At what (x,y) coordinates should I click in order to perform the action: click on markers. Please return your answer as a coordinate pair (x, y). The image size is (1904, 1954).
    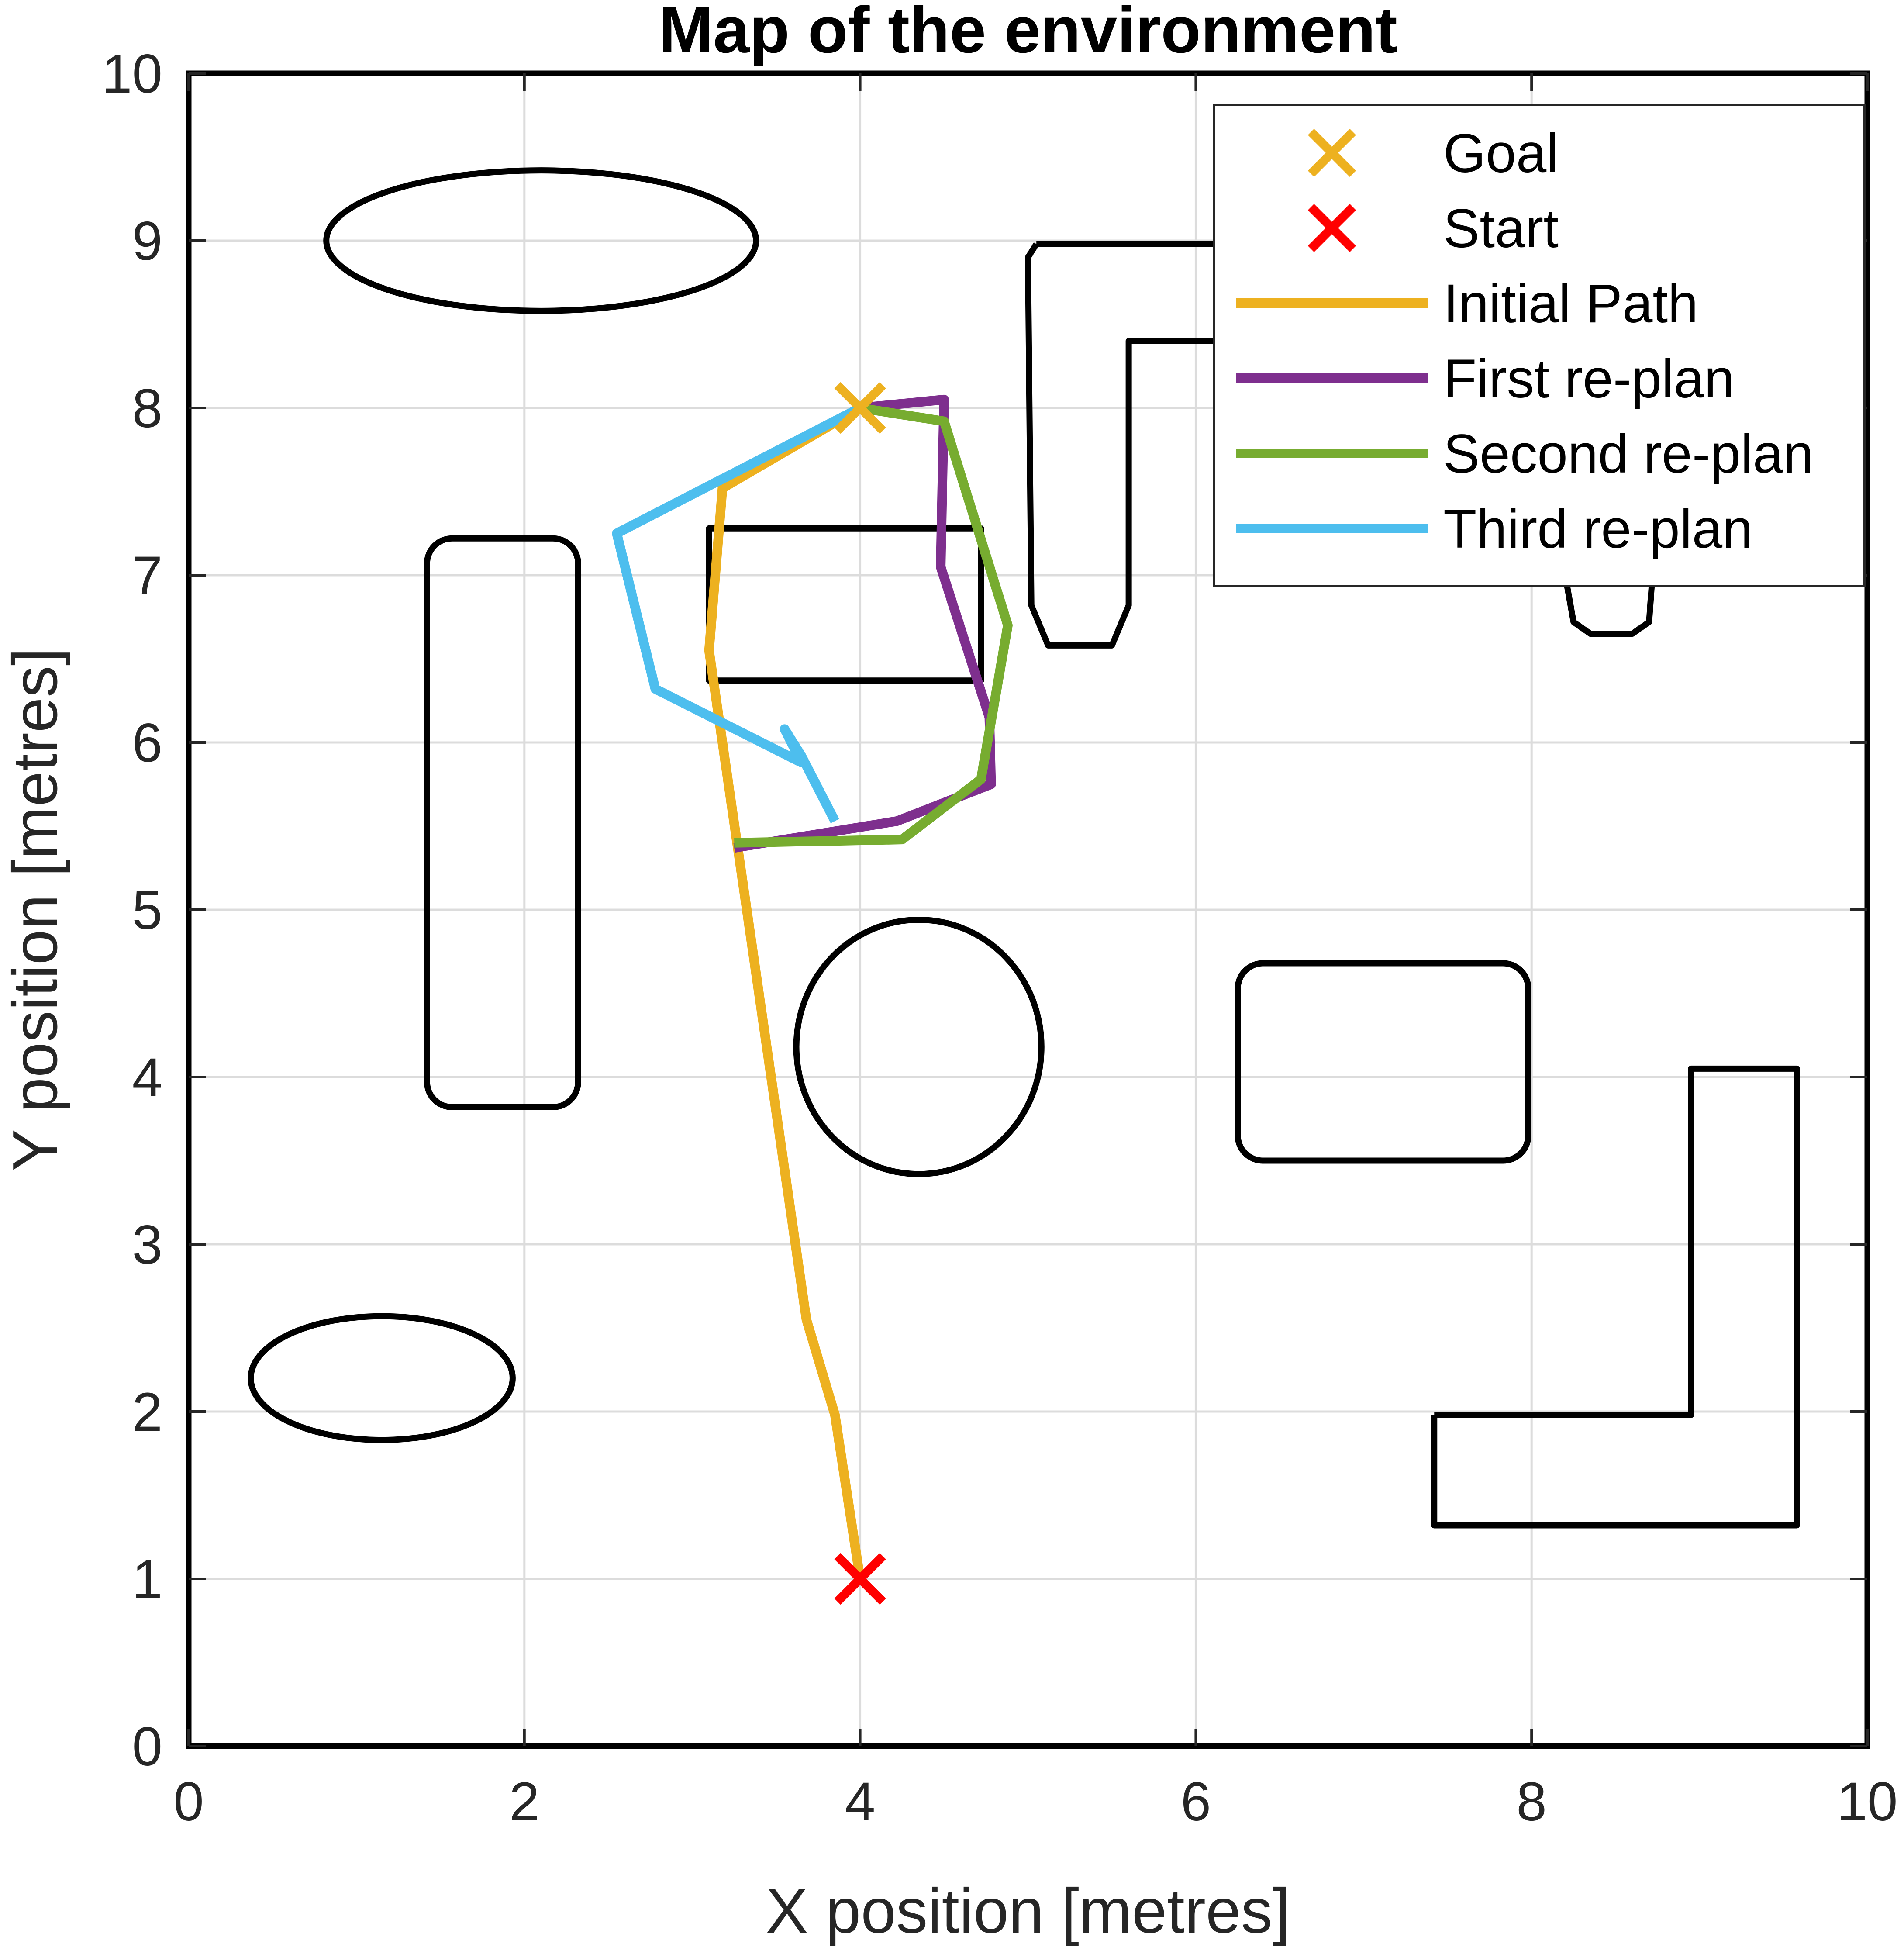
    Looking at the image, I should click on (860, 994).